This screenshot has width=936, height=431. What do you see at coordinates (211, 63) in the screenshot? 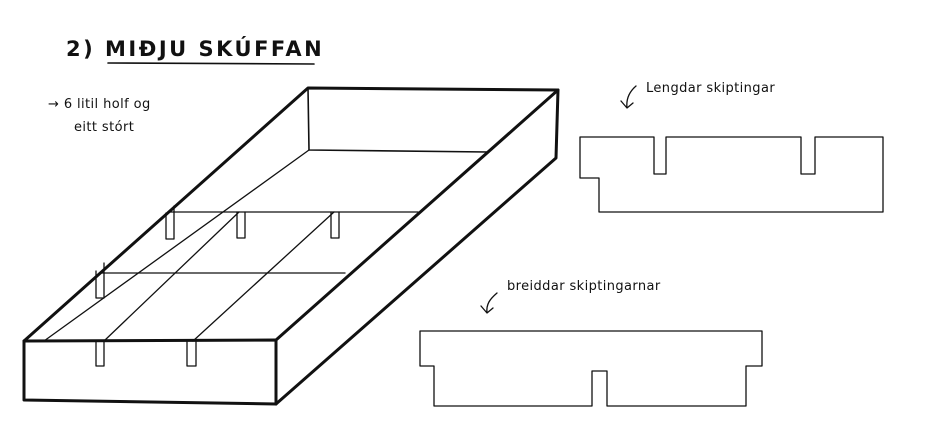
I see `title-underline` at bounding box center [211, 63].